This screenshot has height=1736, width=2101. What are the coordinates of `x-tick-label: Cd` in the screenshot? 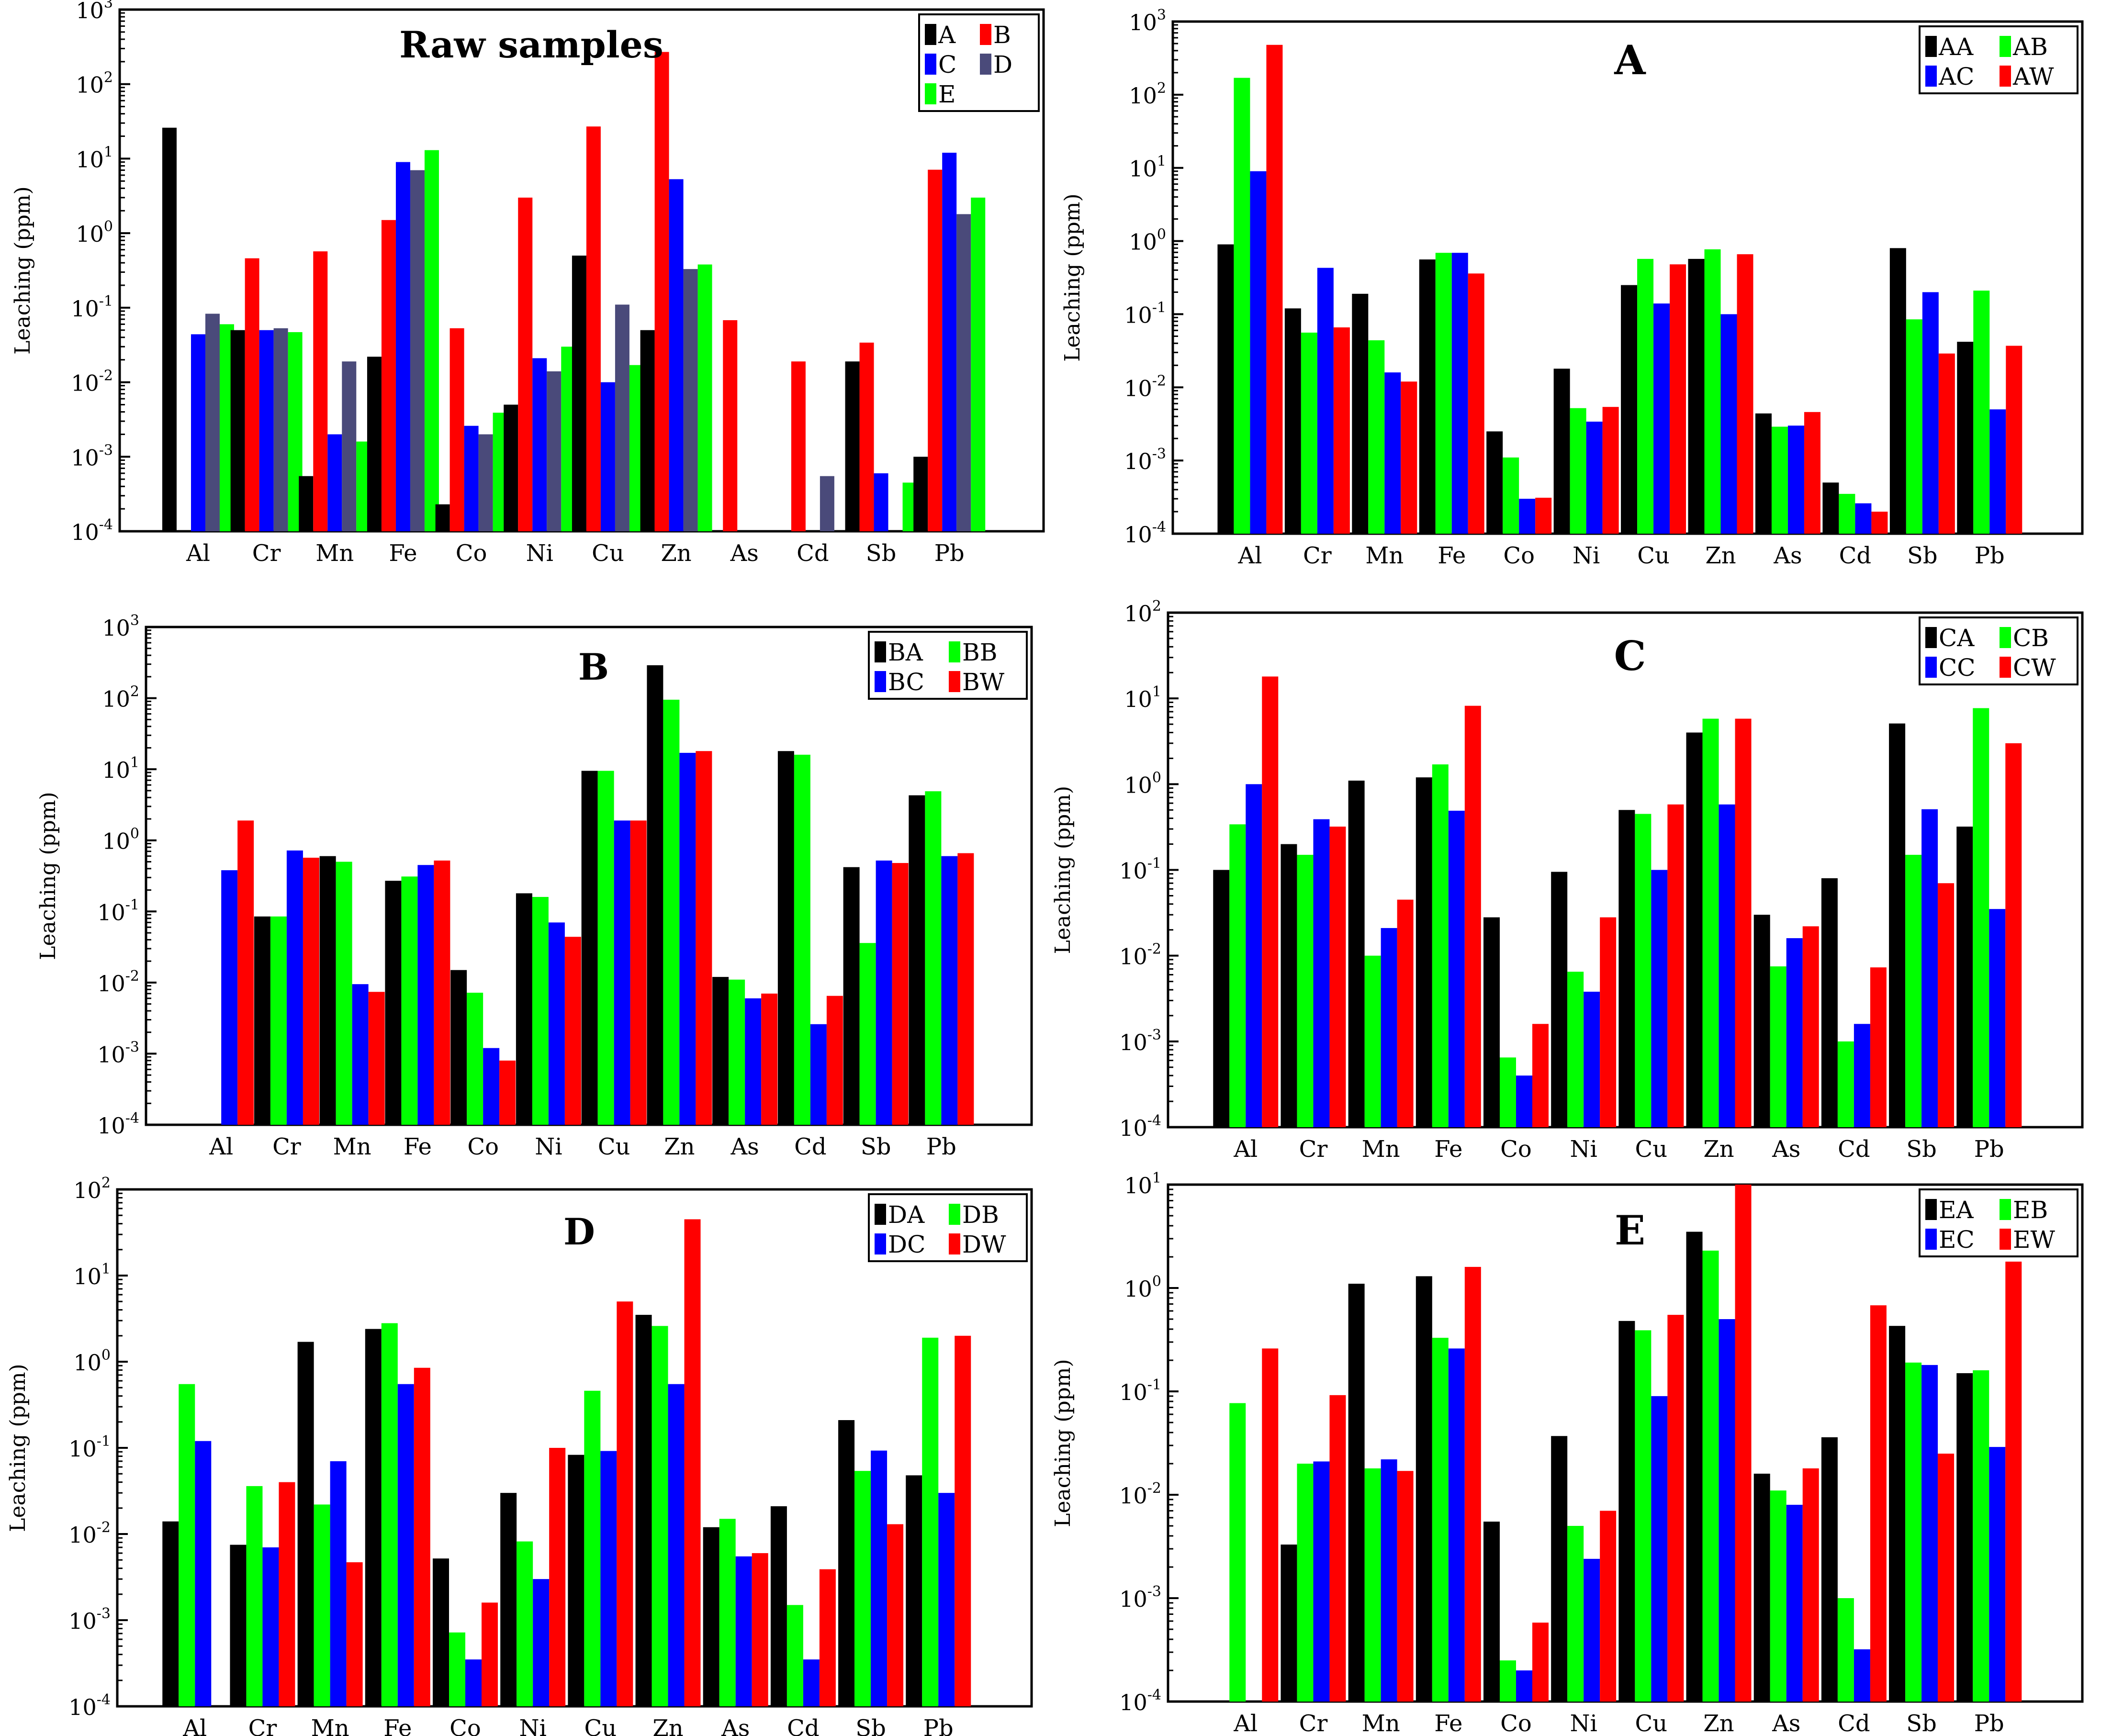 It's located at (1854, 1723).